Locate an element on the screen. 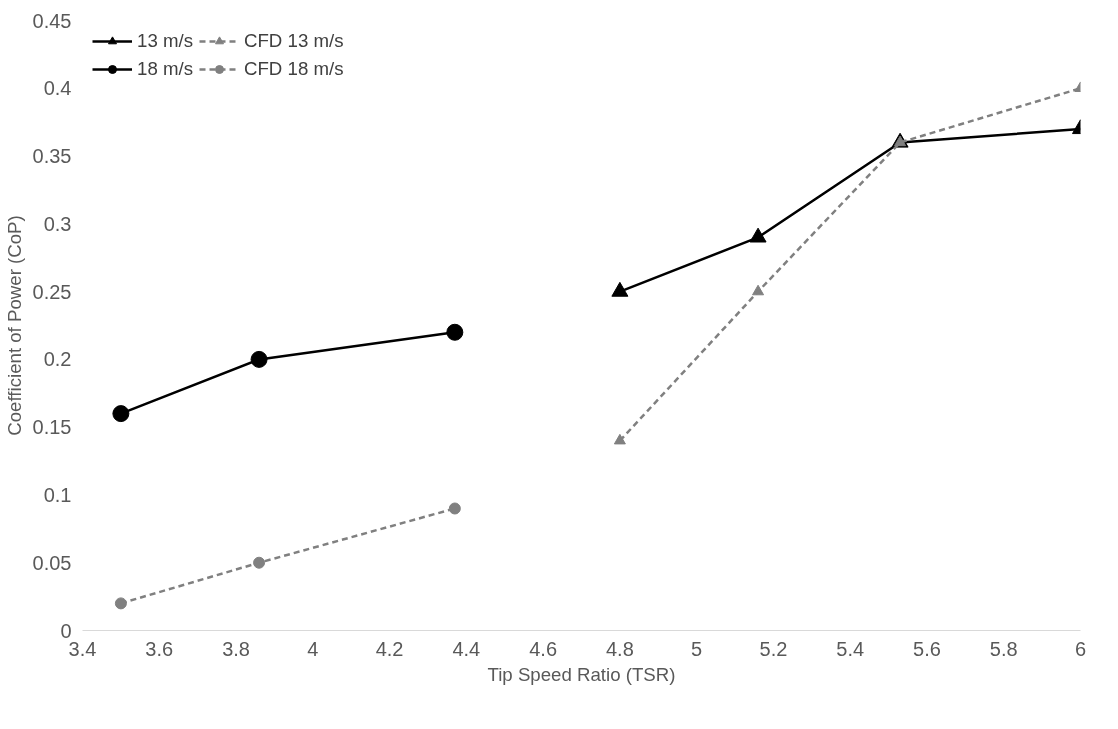 The image size is (1118, 729). x-tick-label: 5.2 is located at coordinates (773, 648).